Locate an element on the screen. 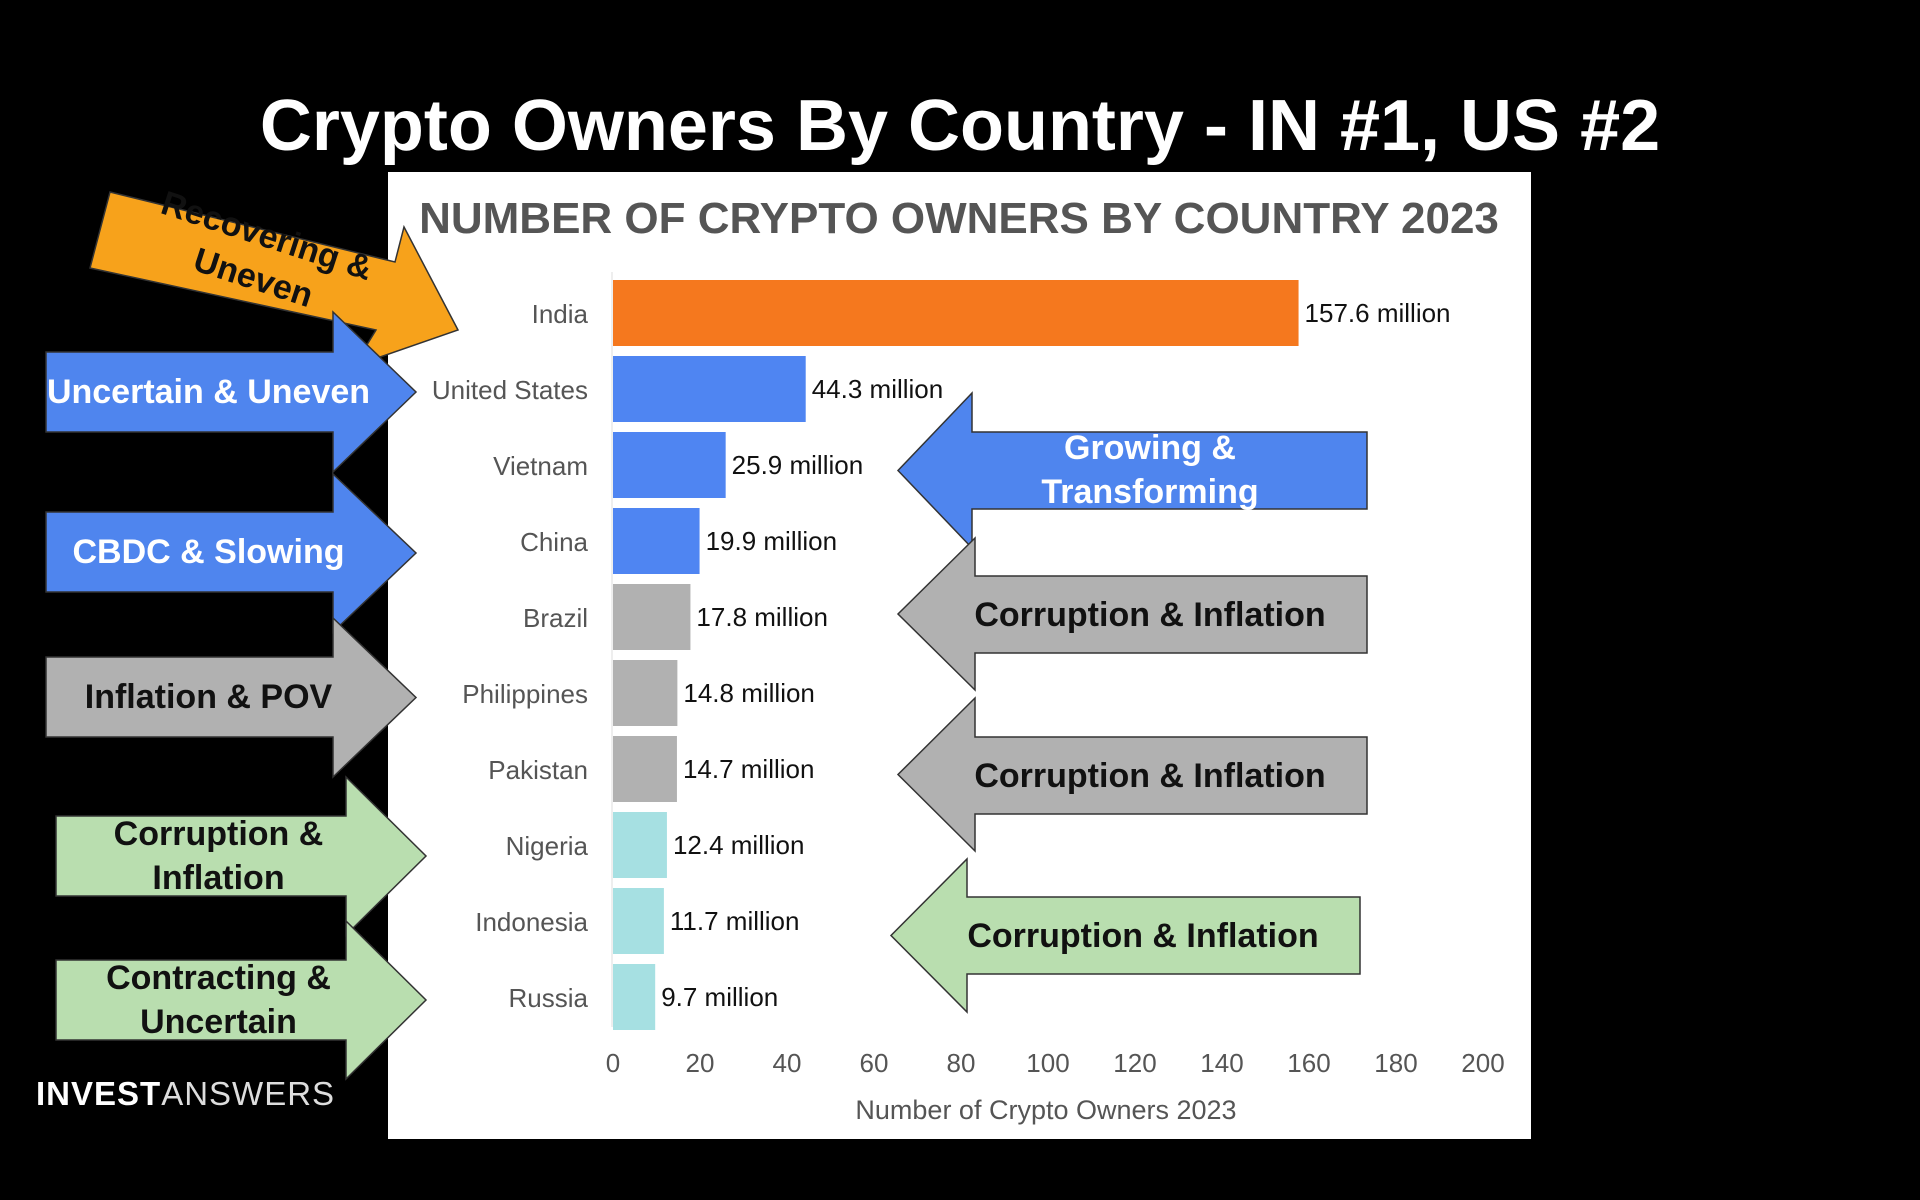 This screenshot has height=1200, width=1920. bar-pakistan is located at coordinates (645, 769).